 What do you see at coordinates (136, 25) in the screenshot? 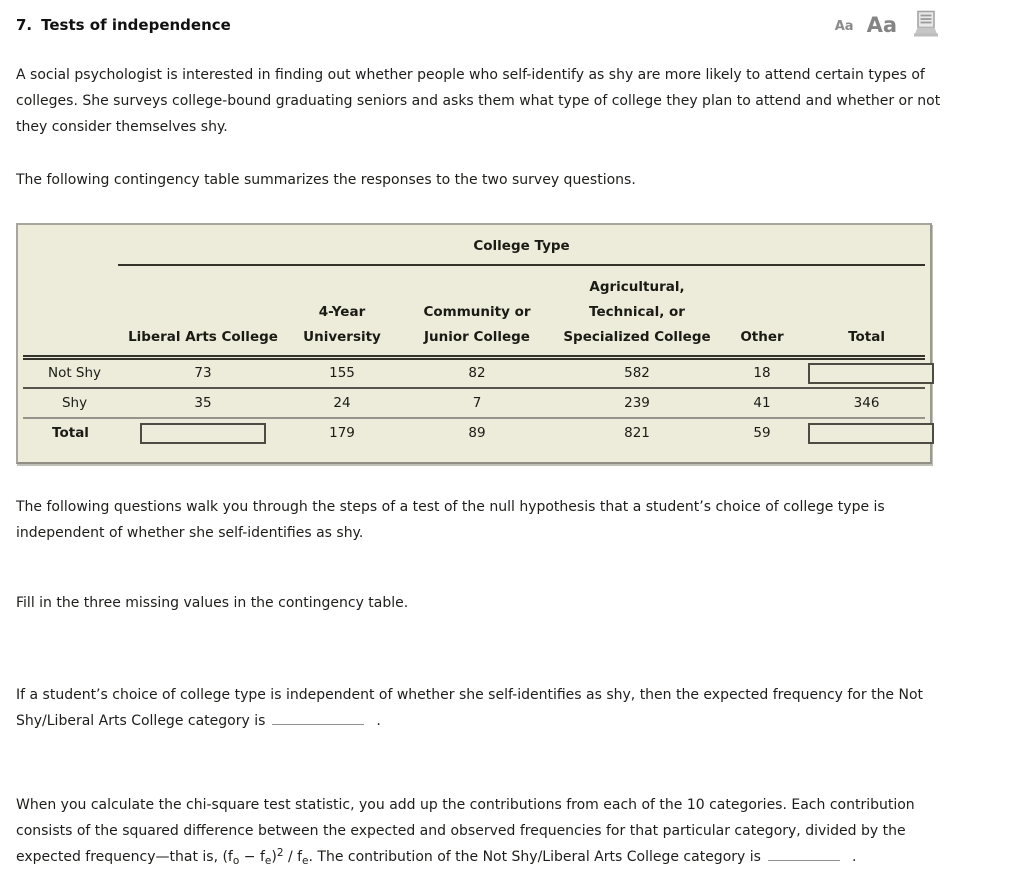
I see `question-title: Tests of independence` at bounding box center [136, 25].